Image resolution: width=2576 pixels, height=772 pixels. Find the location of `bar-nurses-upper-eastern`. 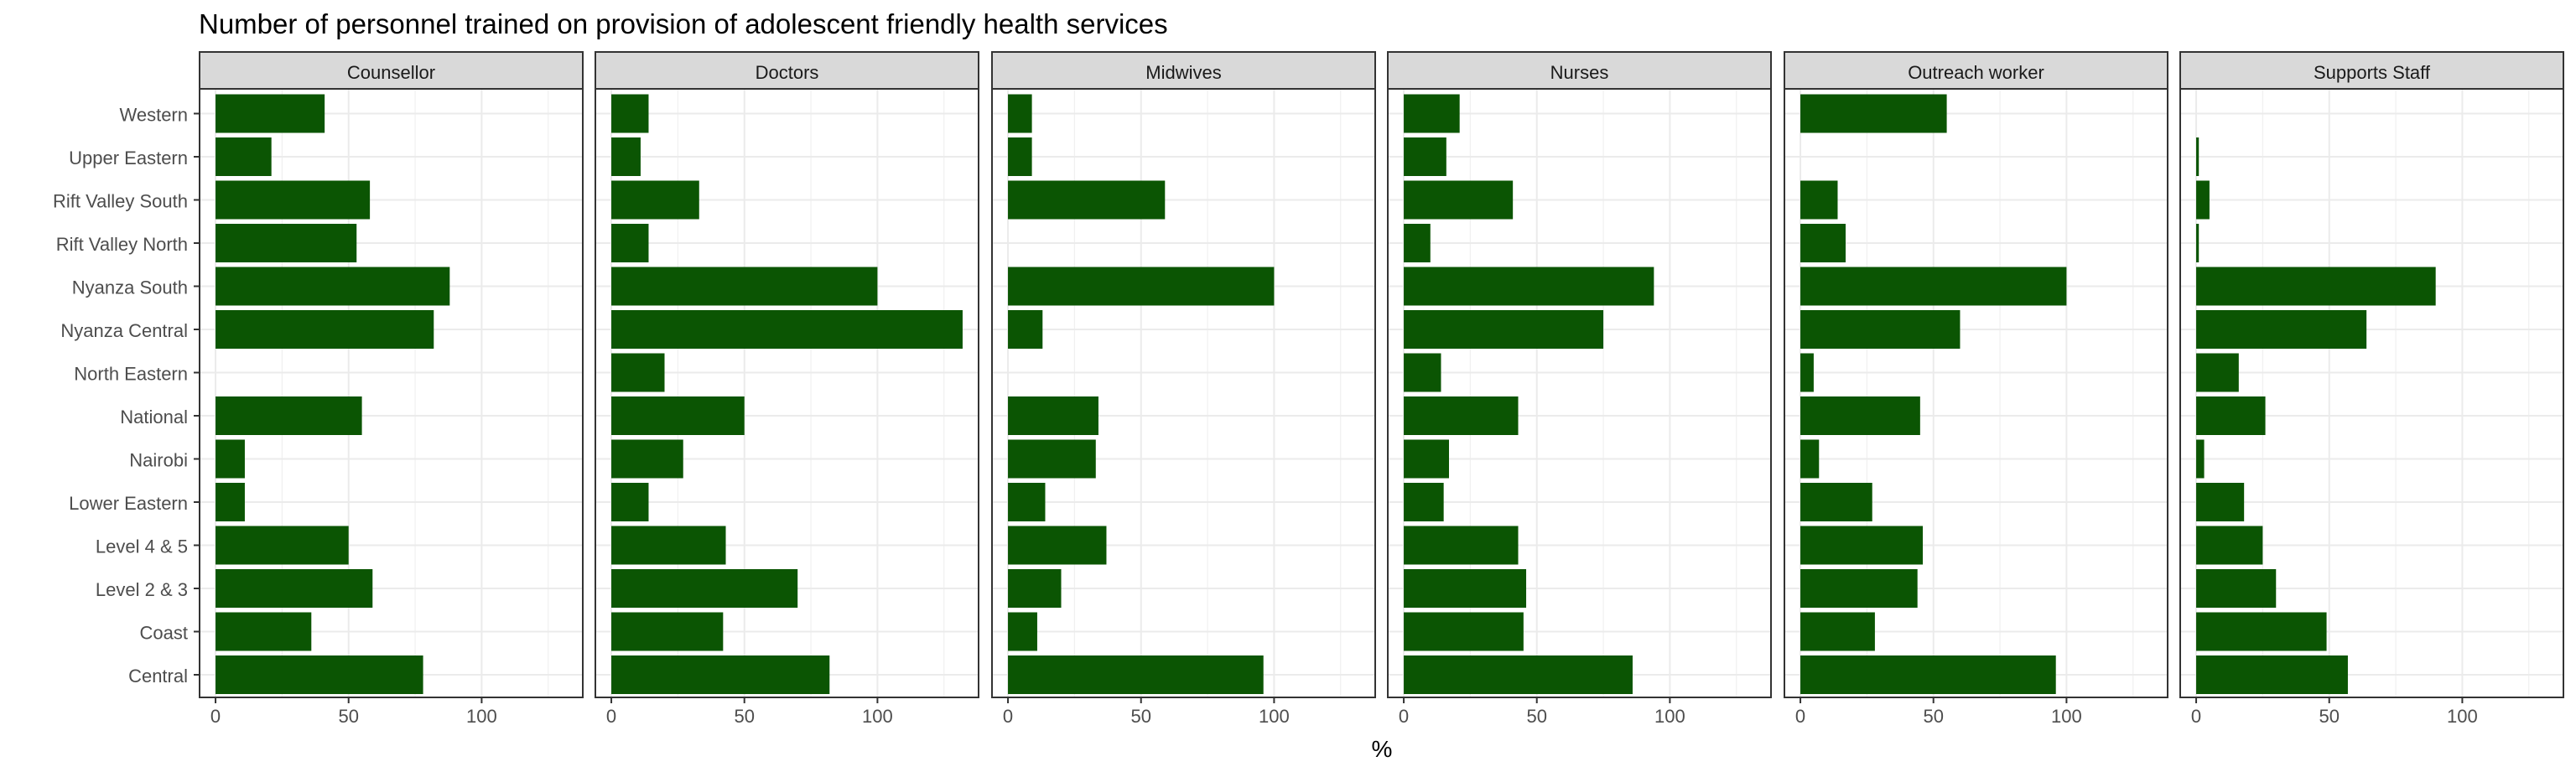

bar-nurses-upper-eastern is located at coordinates (1425, 156).